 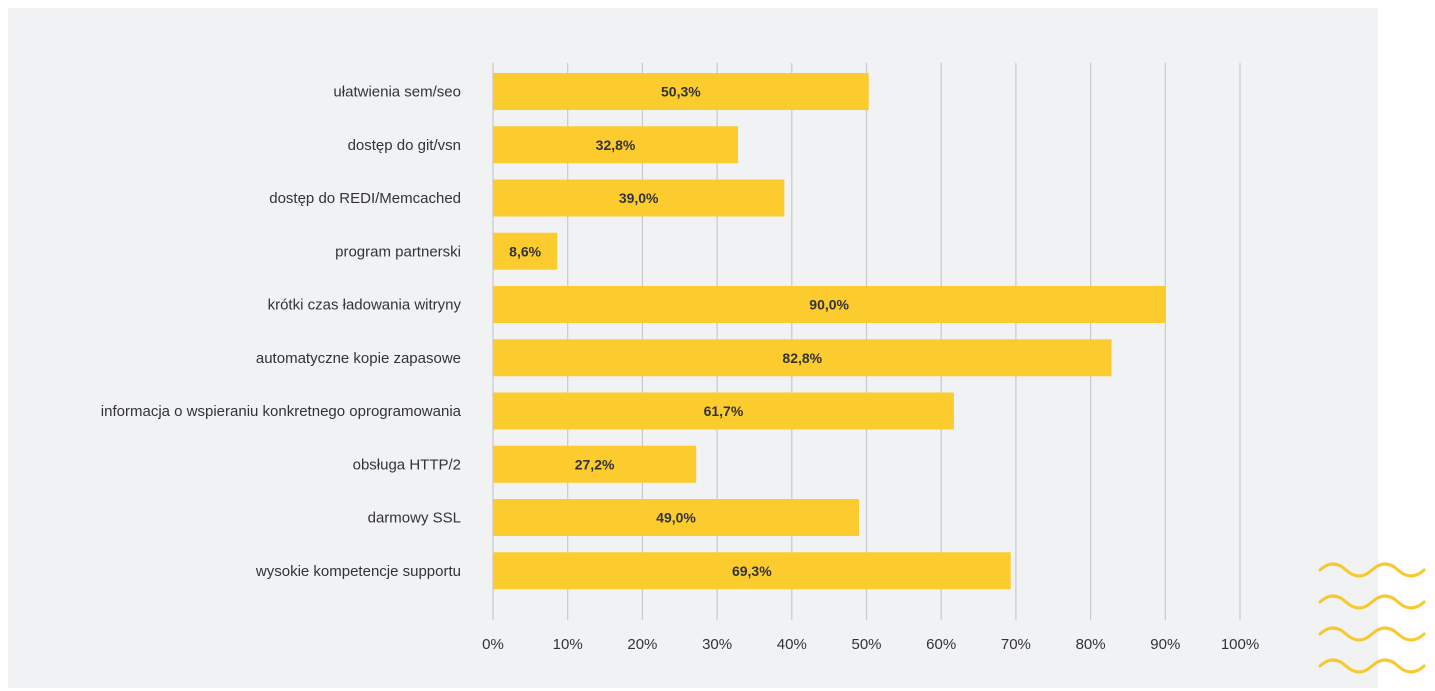 What do you see at coordinates (414, 518) in the screenshot?
I see `category-label: darmowy SSL` at bounding box center [414, 518].